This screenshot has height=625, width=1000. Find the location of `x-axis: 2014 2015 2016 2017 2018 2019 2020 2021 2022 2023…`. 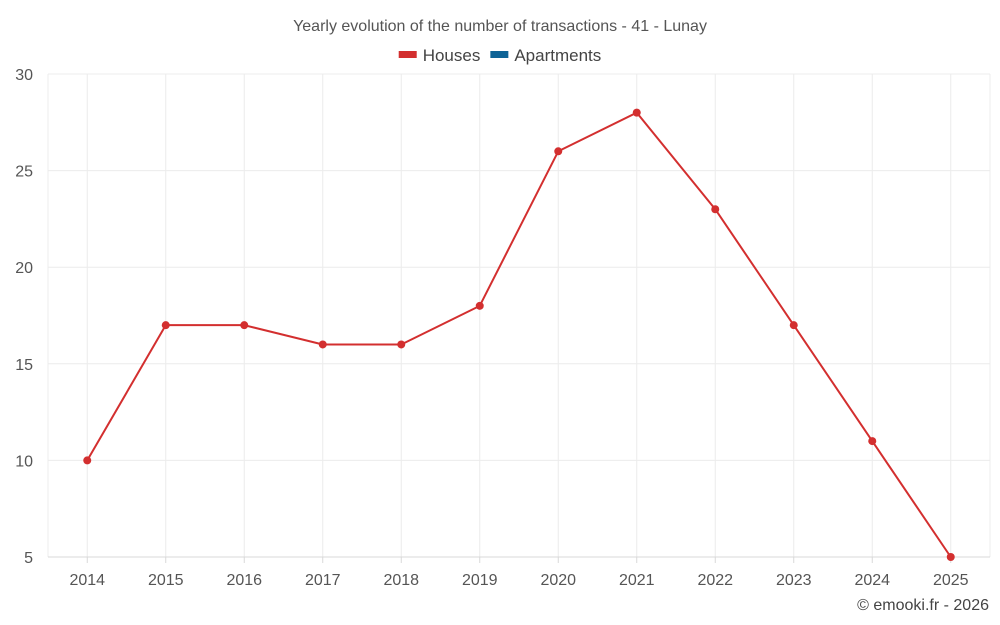

x-axis: 2014 2015 2016 2017 2018 2019 2020 2021 2022 2023… is located at coordinates (519, 572).